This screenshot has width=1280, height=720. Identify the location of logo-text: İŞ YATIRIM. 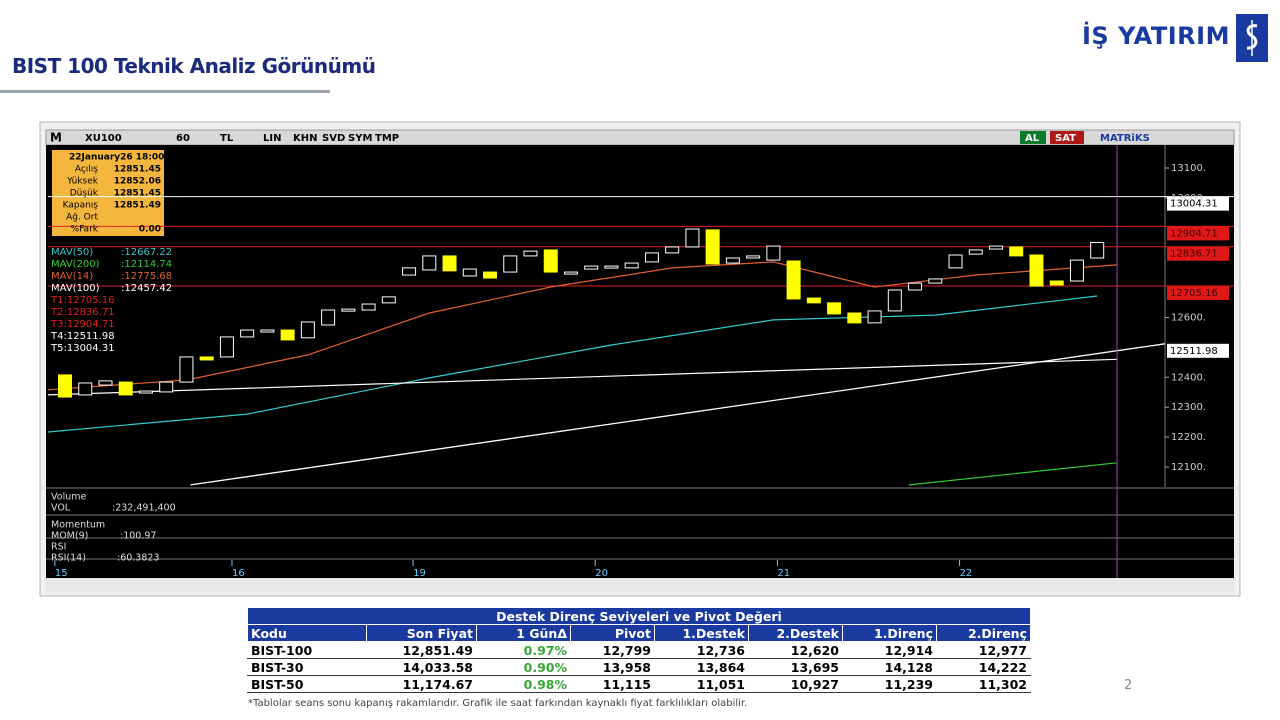
(1156, 36).